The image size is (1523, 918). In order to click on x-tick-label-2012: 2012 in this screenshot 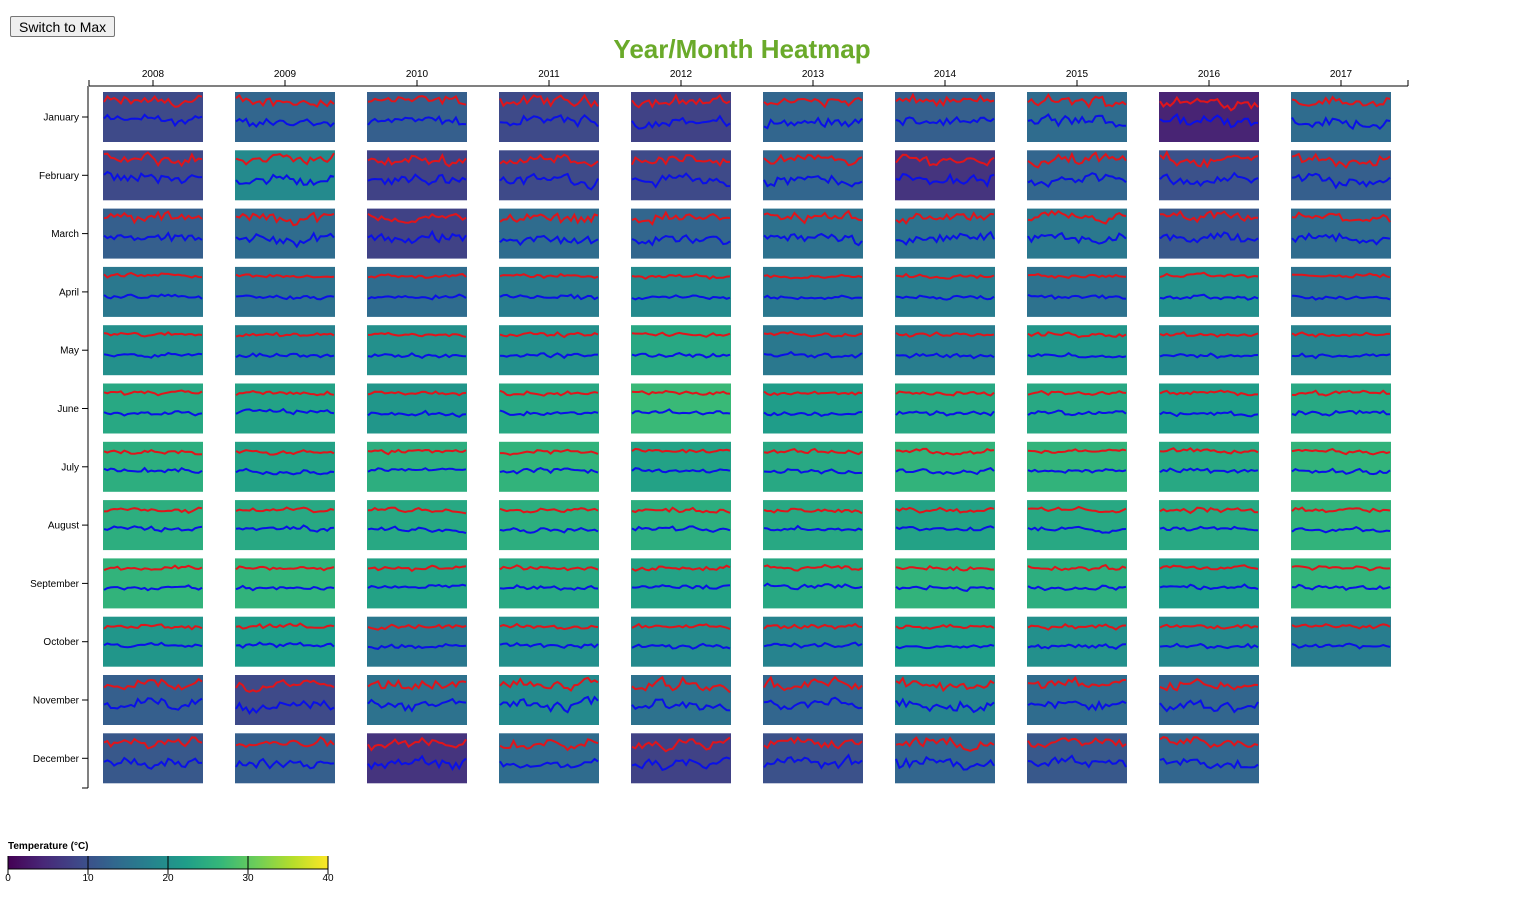, I will do `click(681, 74)`.